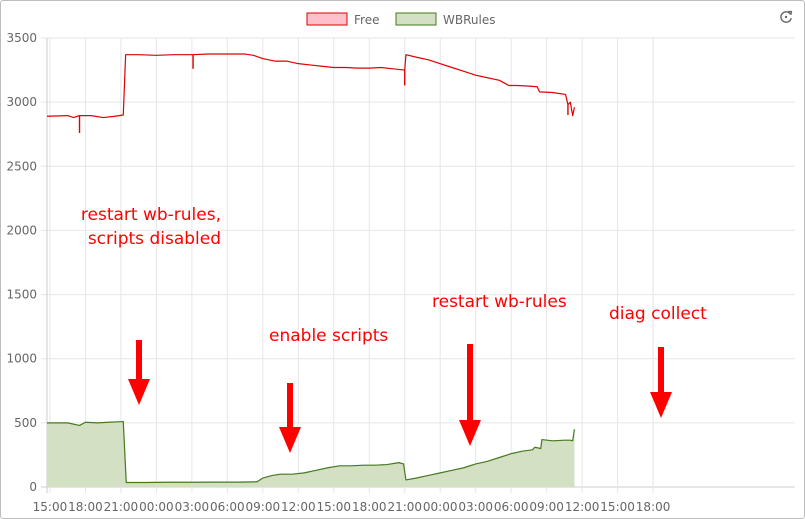 The height and width of the screenshot is (519, 805). Describe the element at coordinates (21, 166) in the screenshot. I see `y-tick-label: 2500` at that location.